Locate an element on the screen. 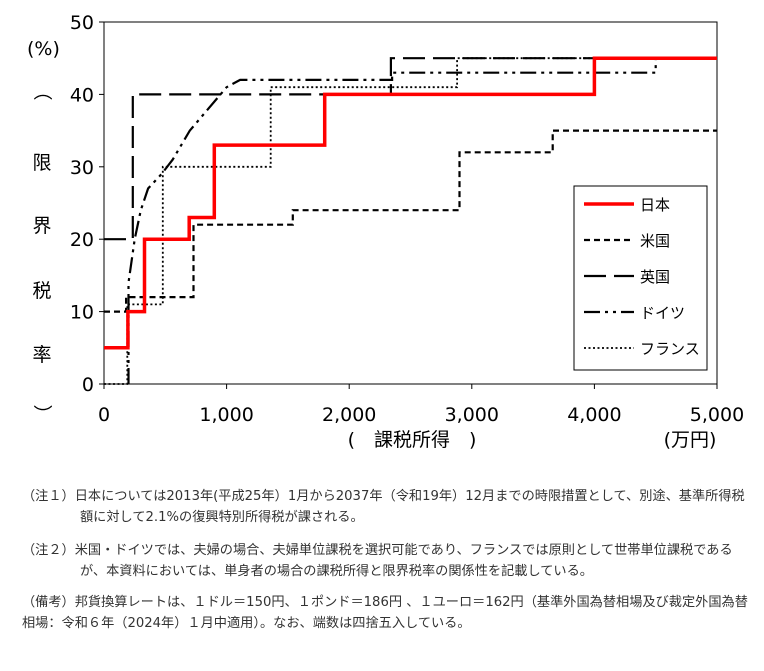 The width and height of the screenshot is (764, 671). x-tick-label: 4,000 is located at coordinates (594, 415).